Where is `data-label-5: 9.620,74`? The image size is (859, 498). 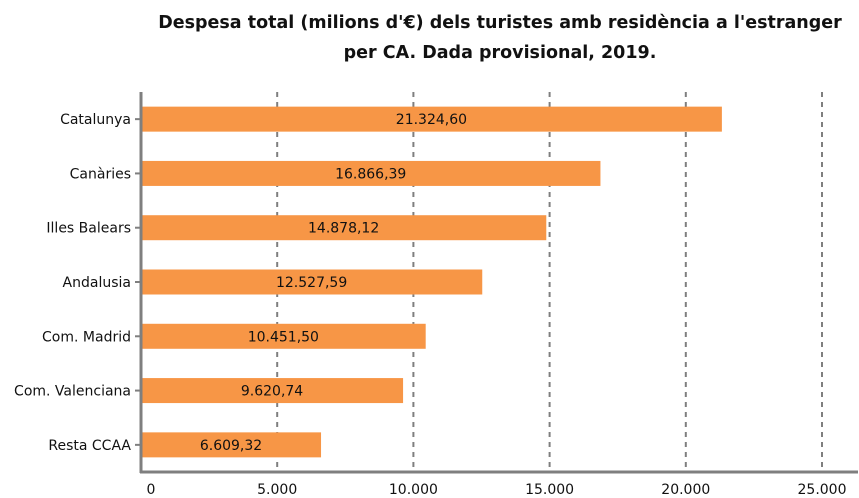
data-label-5: 9.620,74 is located at coordinates (272, 392).